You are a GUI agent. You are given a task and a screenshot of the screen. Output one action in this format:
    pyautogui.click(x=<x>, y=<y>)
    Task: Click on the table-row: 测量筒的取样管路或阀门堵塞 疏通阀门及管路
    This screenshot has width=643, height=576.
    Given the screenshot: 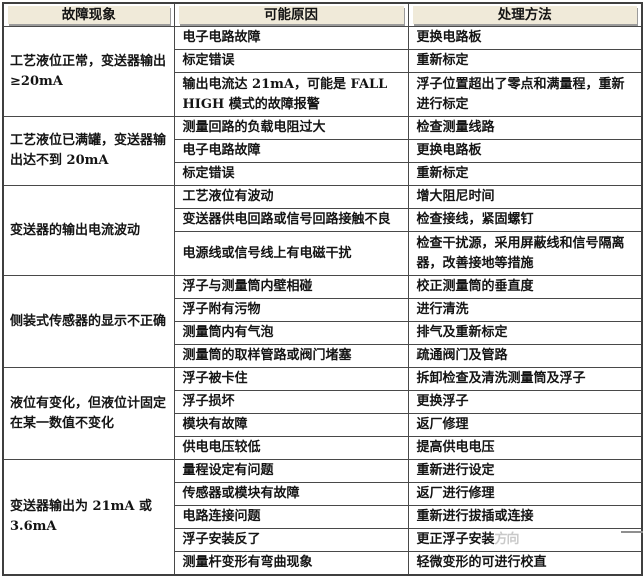 What is the action you would take?
    pyautogui.click(x=323, y=356)
    